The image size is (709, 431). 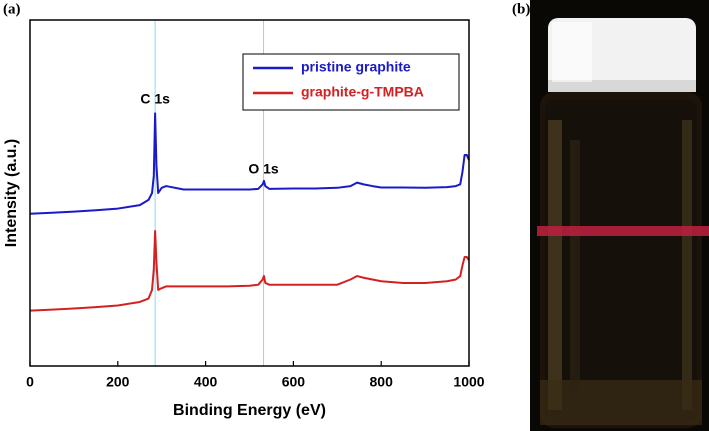 I want to click on panel-label: (b), so click(x=521, y=9).